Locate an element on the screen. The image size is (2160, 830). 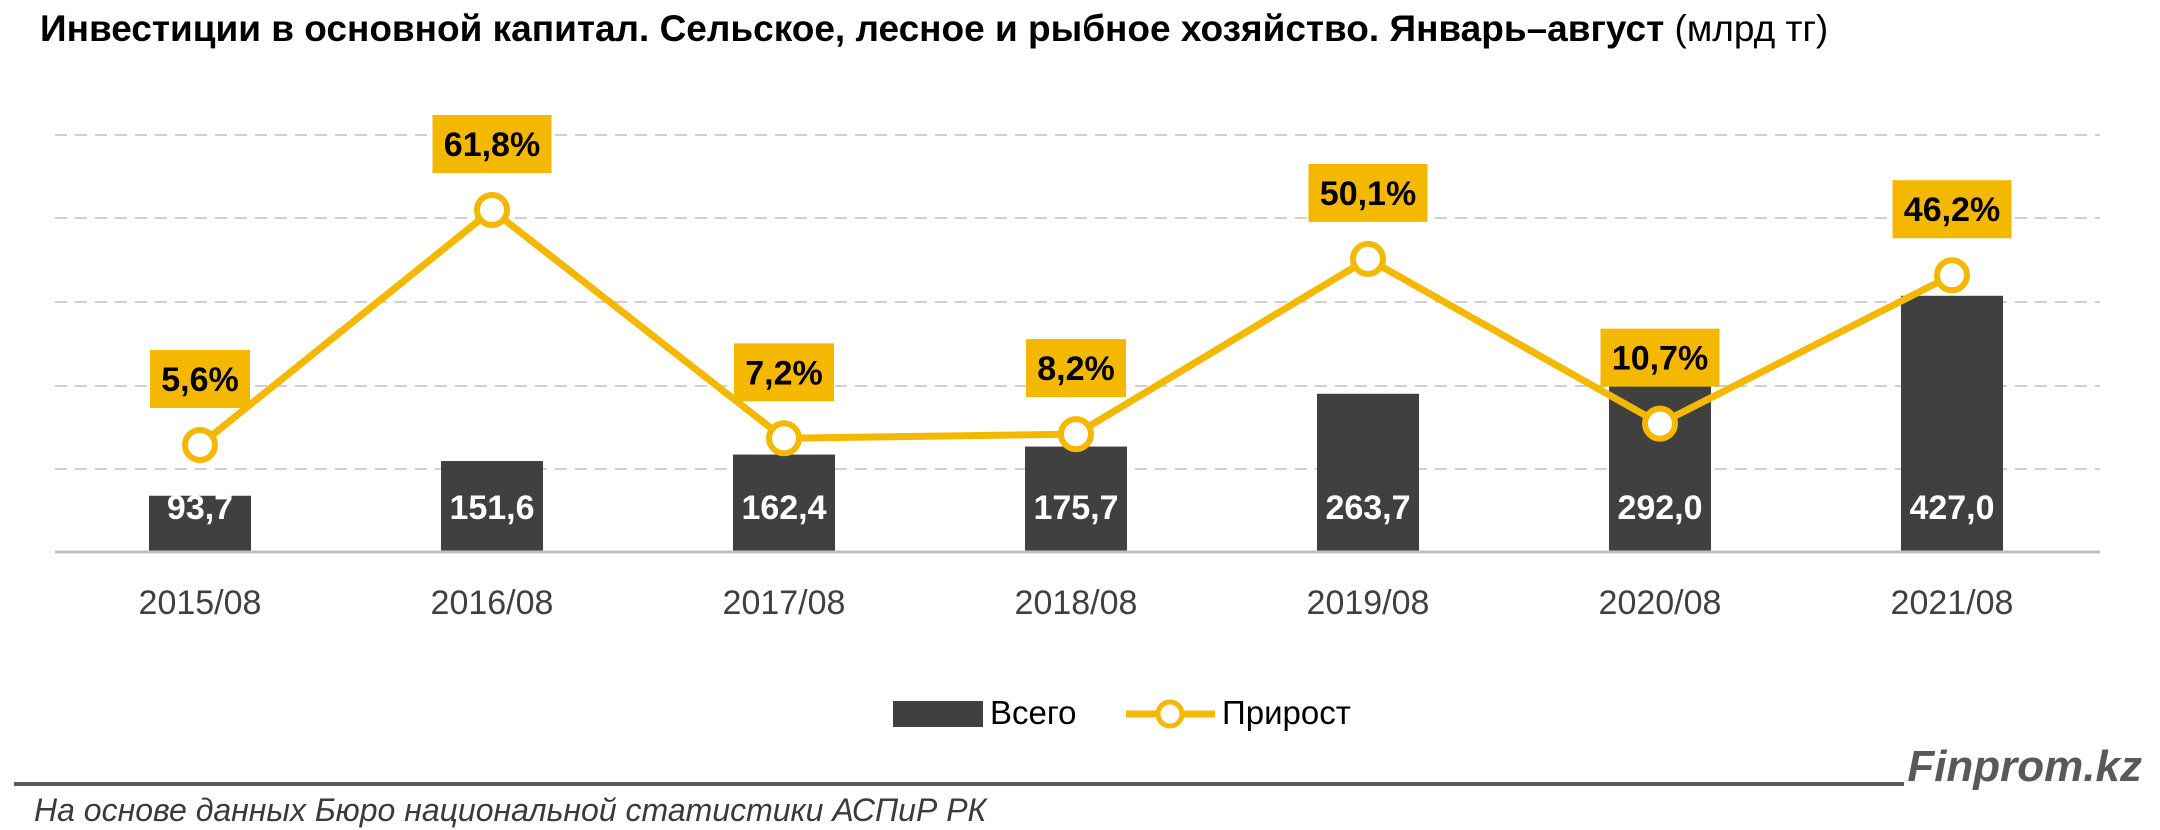
bar-value-label: 151,6 is located at coordinates (491, 508).